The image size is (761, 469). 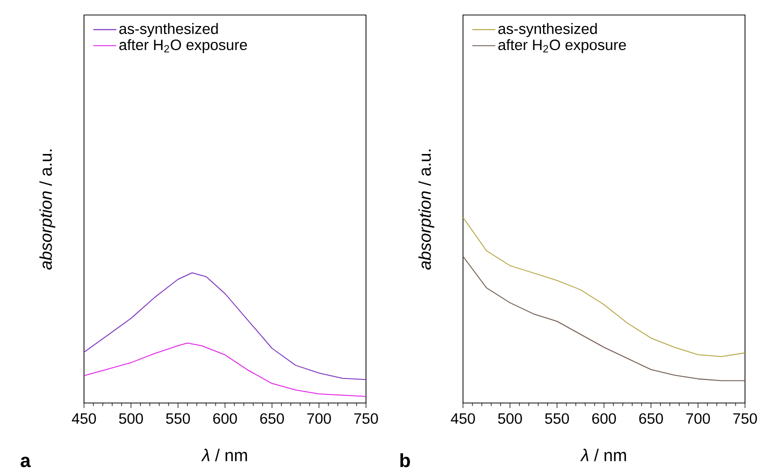 What do you see at coordinates (25, 462) in the screenshot?
I see `text: a` at bounding box center [25, 462].